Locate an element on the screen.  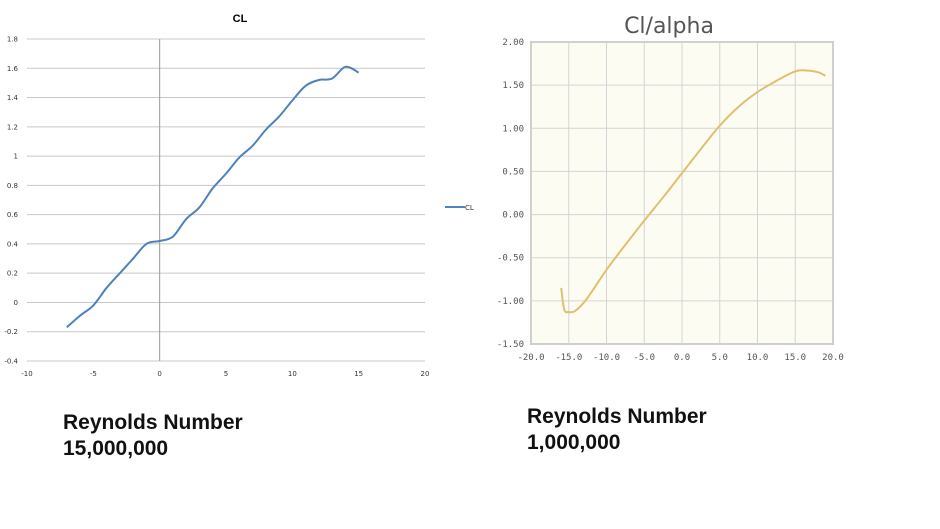
y-tick-label: 0.6 is located at coordinates (13, 215).